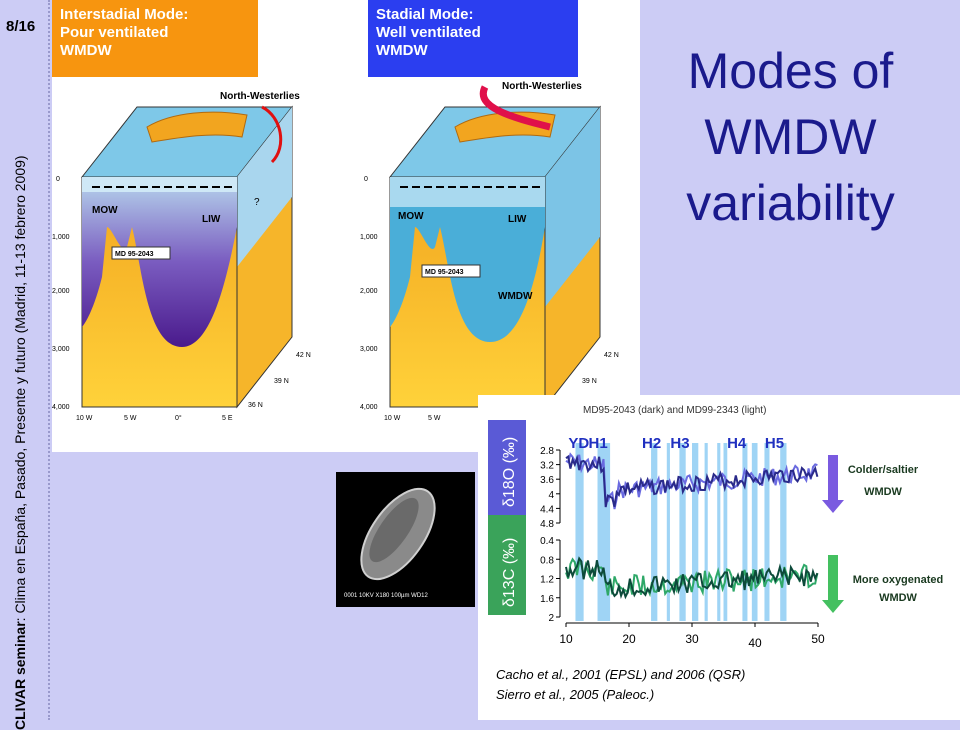 Image resolution: width=960 pixels, height=730 pixels. What do you see at coordinates (425, 14) in the screenshot?
I see `stadial-line1: Stadial Mode:` at bounding box center [425, 14].